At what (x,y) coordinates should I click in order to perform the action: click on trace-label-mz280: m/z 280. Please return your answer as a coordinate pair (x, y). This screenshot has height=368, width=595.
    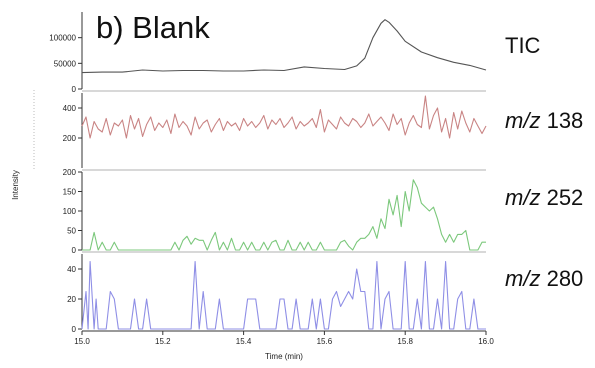
    Looking at the image, I should click on (544, 279).